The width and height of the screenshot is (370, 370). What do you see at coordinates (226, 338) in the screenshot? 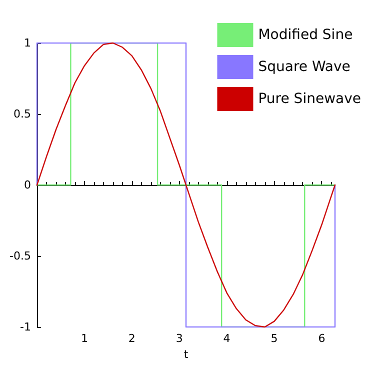
I see `x-tick-label: 4` at bounding box center [226, 338].